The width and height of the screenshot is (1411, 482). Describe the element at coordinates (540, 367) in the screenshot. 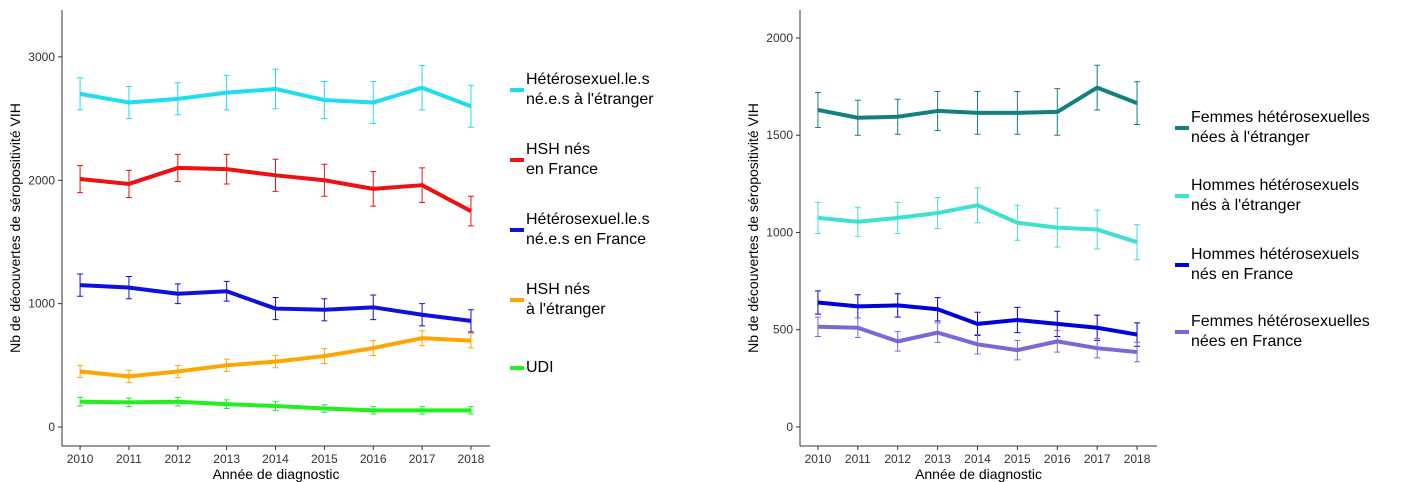

I see `legend-label: UDI` at that location.